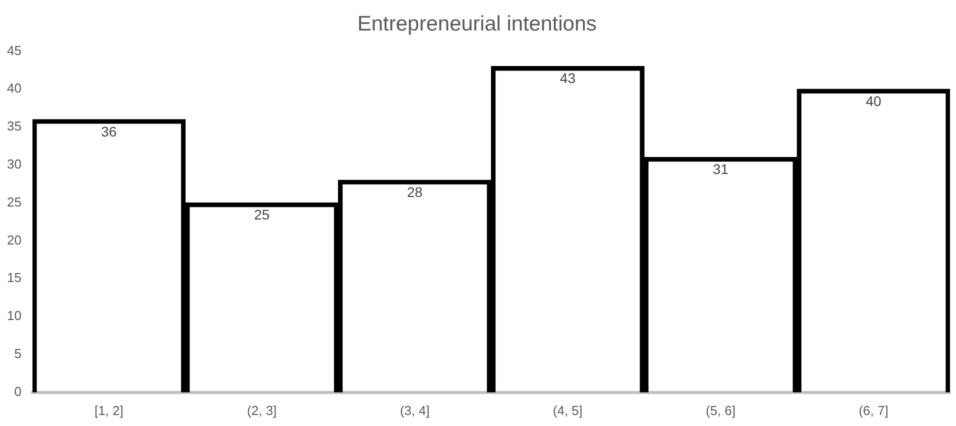 This screenshot has height=426, width=956. Describe the element at coordinates (14, 278) in the screenshot. I see `y-tick-label: 15` at that location.